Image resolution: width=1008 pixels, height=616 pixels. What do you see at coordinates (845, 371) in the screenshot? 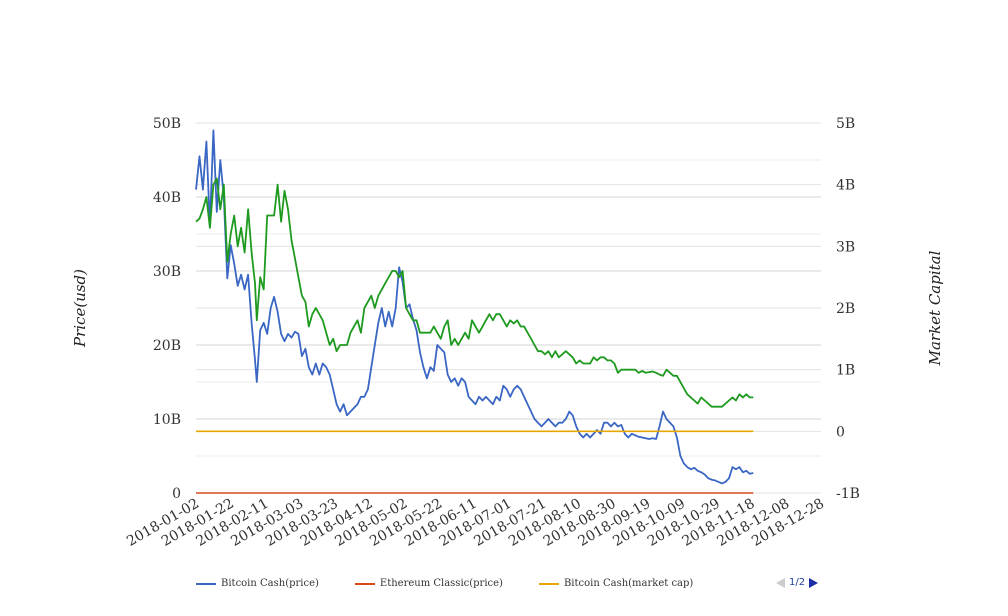
I see `right-tick-label: 1B` at bounding box center [845, 371].